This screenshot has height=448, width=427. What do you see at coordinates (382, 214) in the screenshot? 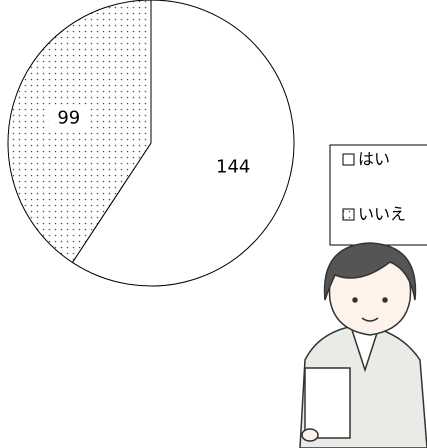
I see `legend-label: いいえ` at bounding box center [382, 214].